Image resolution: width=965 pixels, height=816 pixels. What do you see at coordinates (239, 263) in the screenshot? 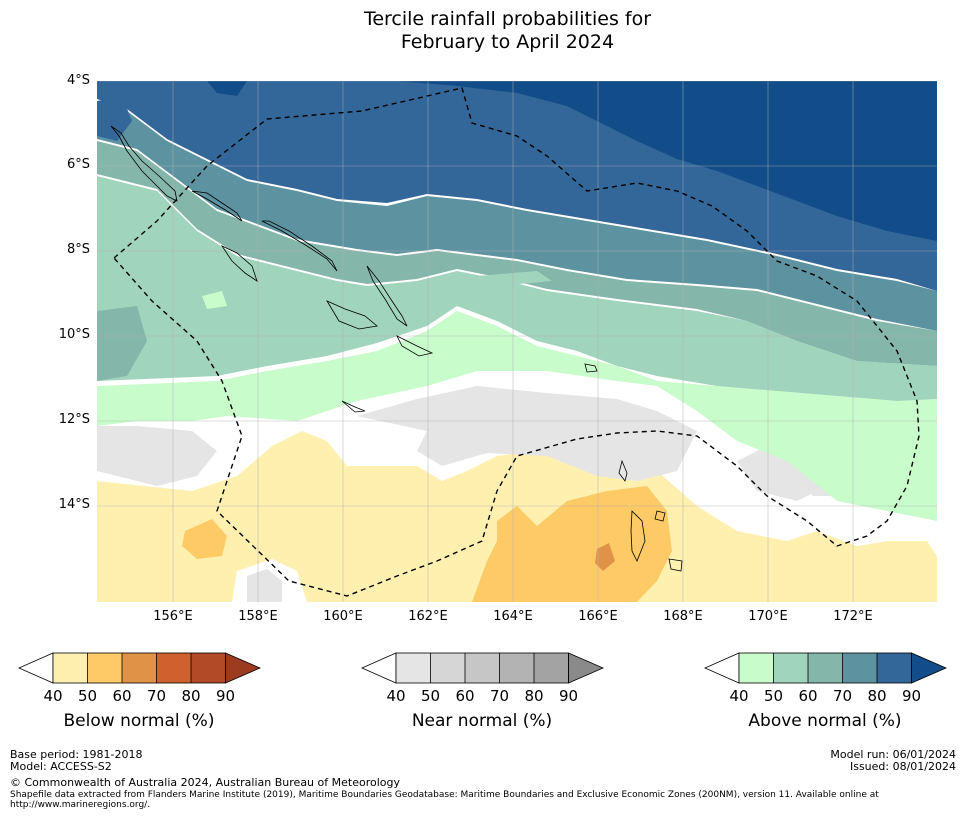
I see `island-new-georgia` at bounding box center [239, 263].